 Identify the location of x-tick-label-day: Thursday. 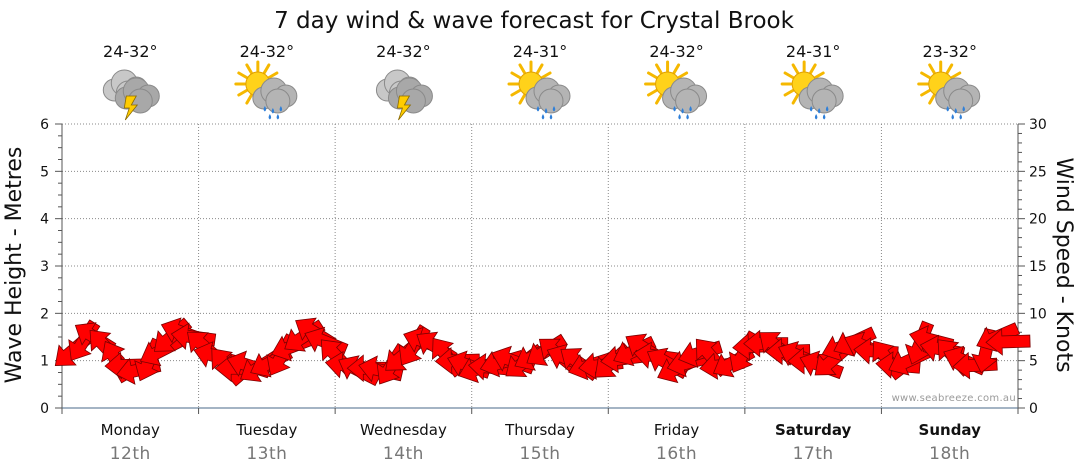
(539, 430).